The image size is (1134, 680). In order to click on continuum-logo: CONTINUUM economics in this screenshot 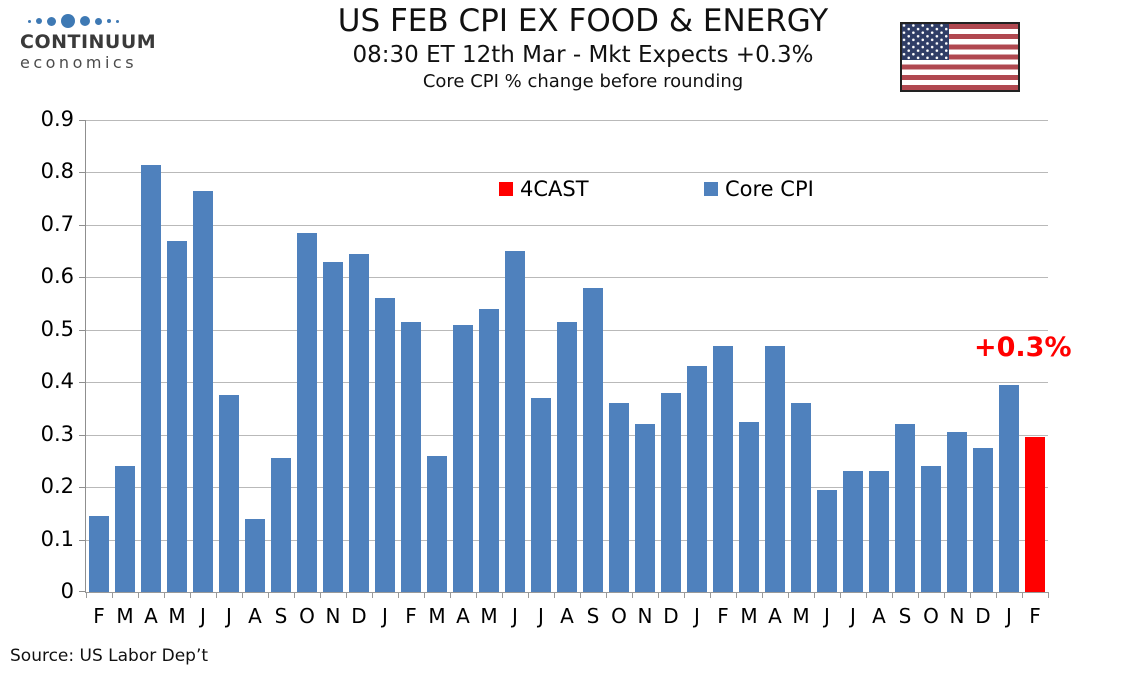, I will do `click(110, 42)`.